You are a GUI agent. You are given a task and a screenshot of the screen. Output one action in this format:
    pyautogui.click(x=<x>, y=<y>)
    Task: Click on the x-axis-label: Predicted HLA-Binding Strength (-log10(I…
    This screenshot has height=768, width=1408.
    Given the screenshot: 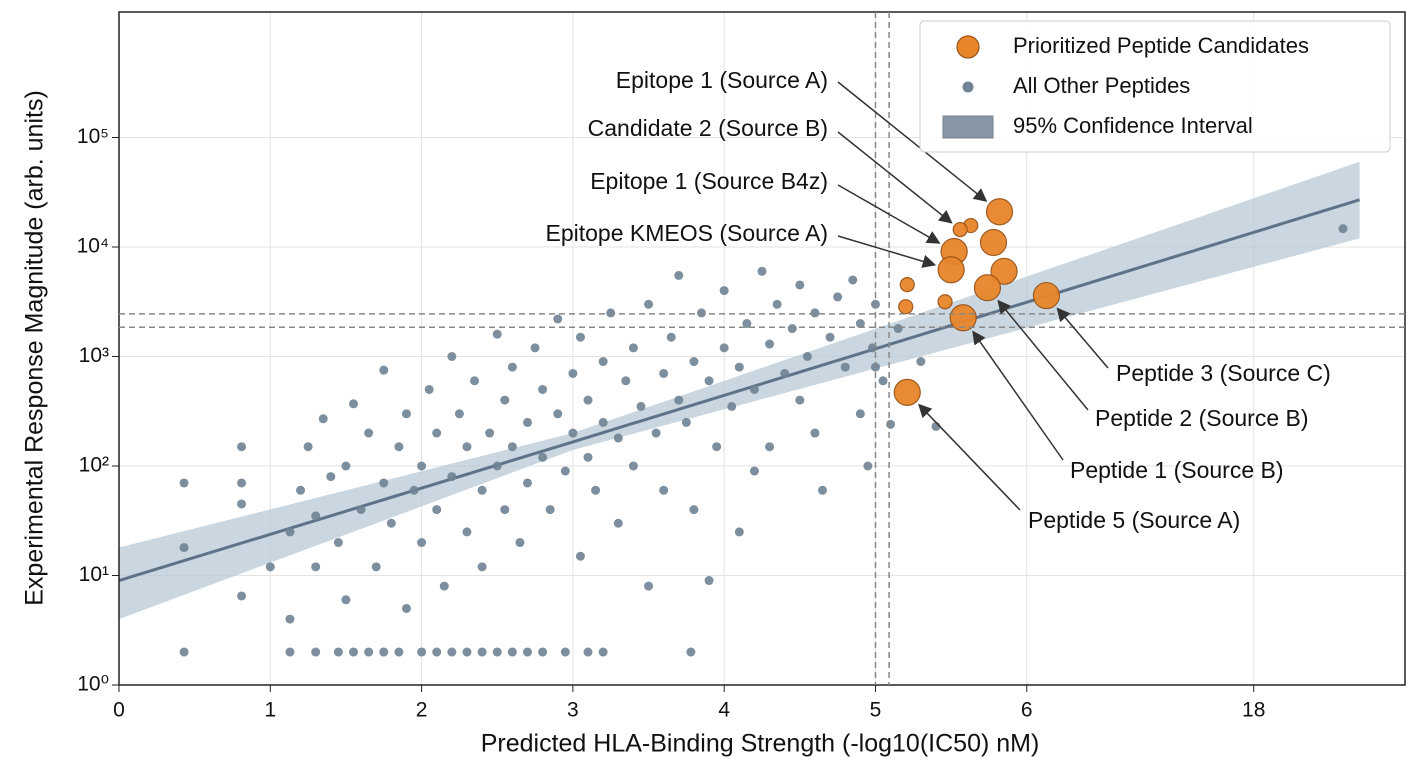 What is the action you would take?
    pyautogui.click(x=760, y=744)
    